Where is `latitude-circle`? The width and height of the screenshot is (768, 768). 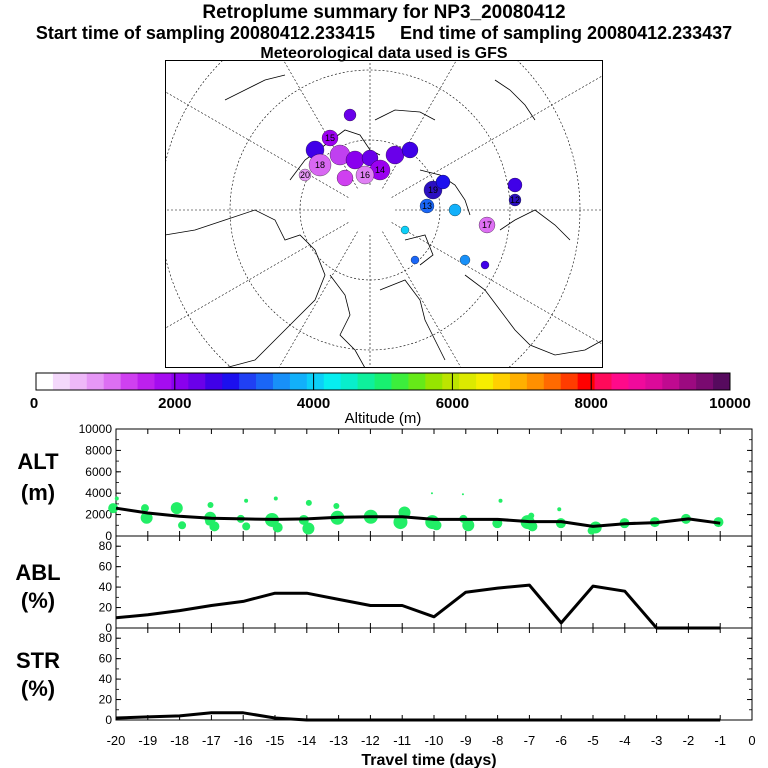
latitude-circle is located at coordinates (370, 210).